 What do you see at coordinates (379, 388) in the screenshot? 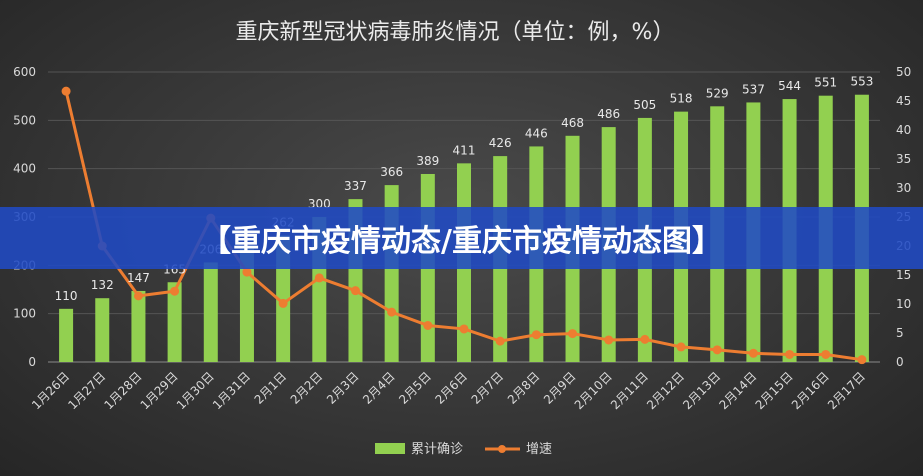
I see `x-tick-label: 2月4日` at bounding box center [379, 388].